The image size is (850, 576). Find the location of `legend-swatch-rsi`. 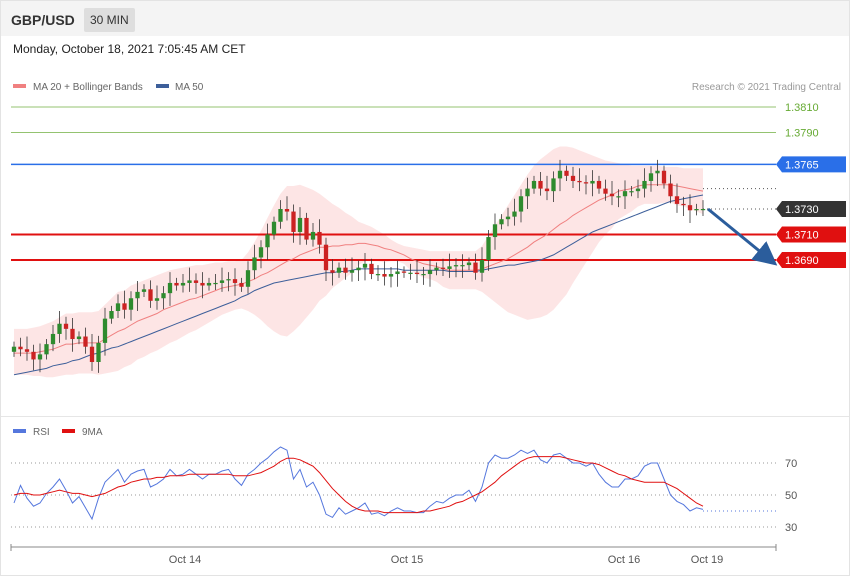

legend-swatch-rsi is located at coordinates (19, 431).